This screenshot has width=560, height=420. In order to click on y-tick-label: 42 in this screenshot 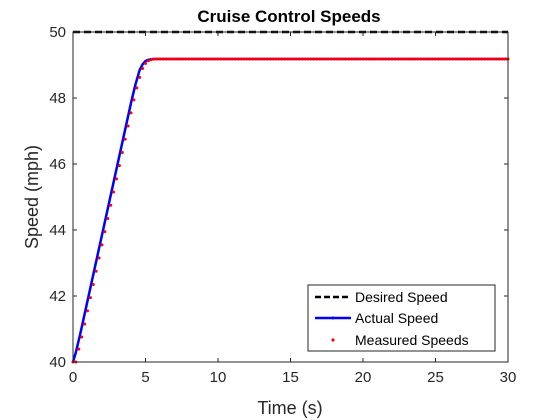, I will do `click(57, 296)`.